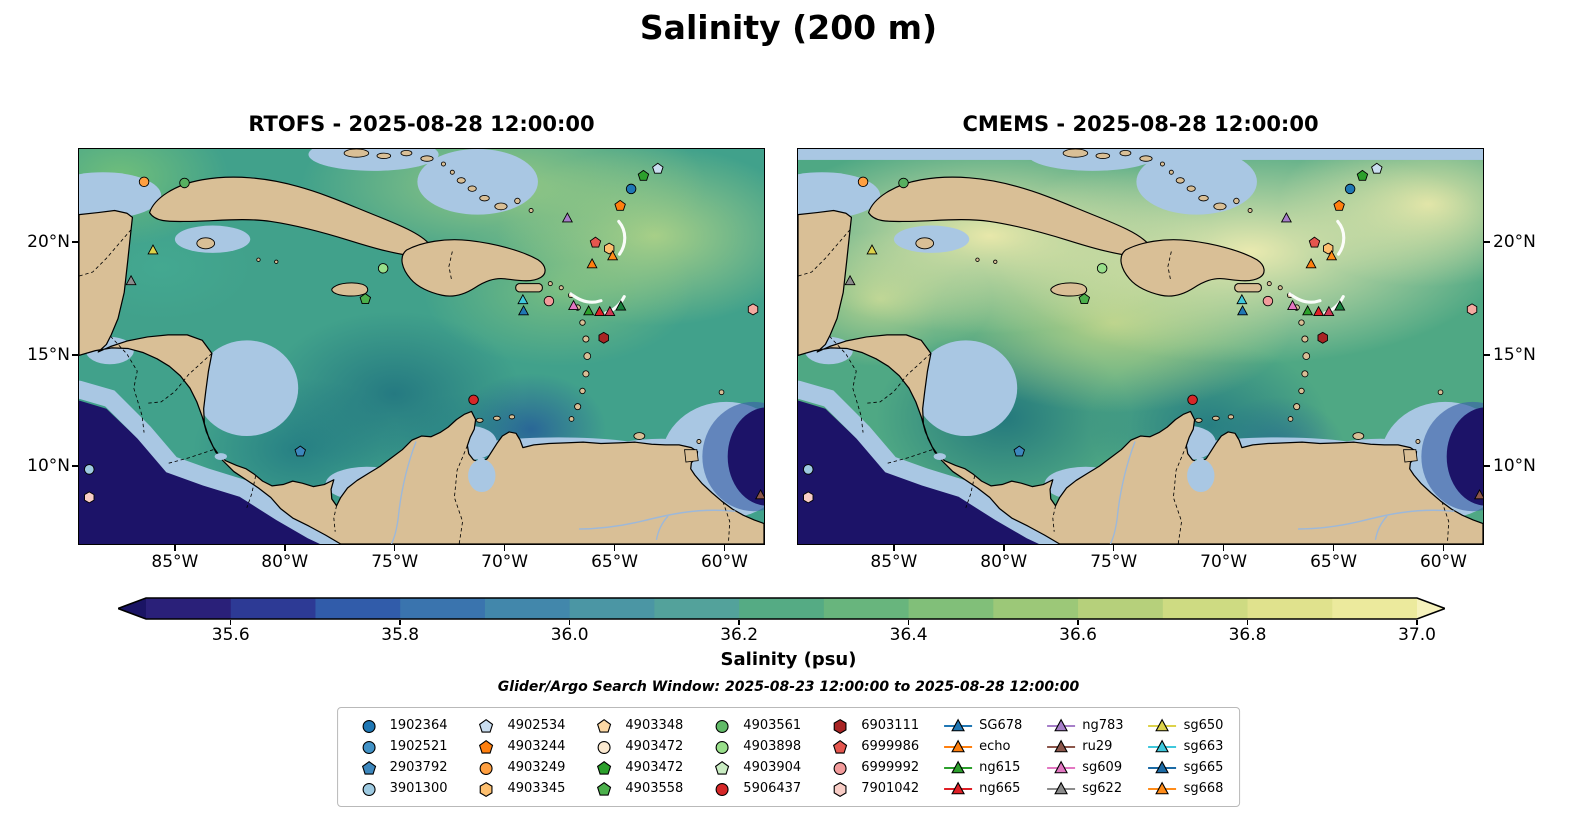 The image size is (1577, 827). I want to click on legend-item-4903244: 4903244, so click(518, 746).